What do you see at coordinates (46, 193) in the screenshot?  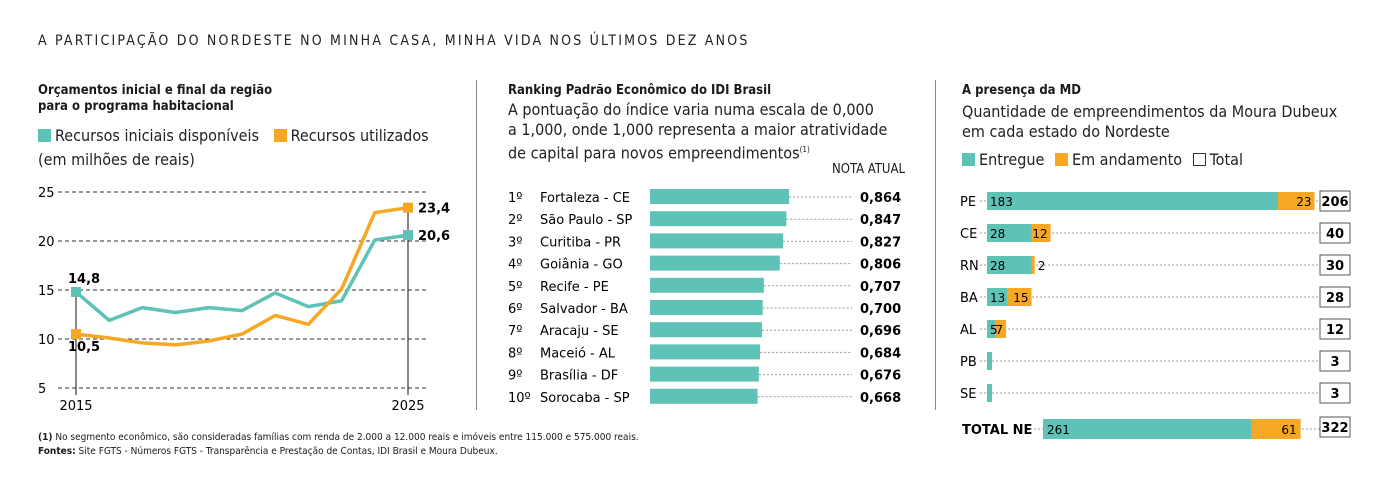 I see `y-tick-label: 25` at bounding box center [46, 193].